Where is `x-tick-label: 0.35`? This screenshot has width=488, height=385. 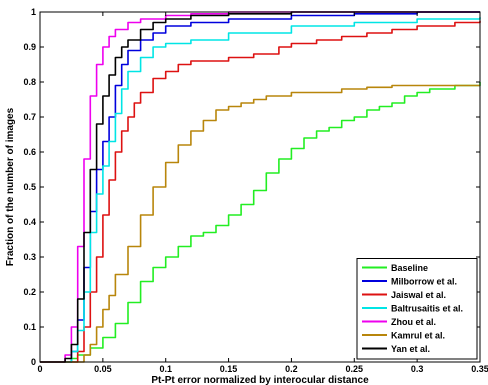 x-tick-label: 0.35 is located at coordinates (479, 369).